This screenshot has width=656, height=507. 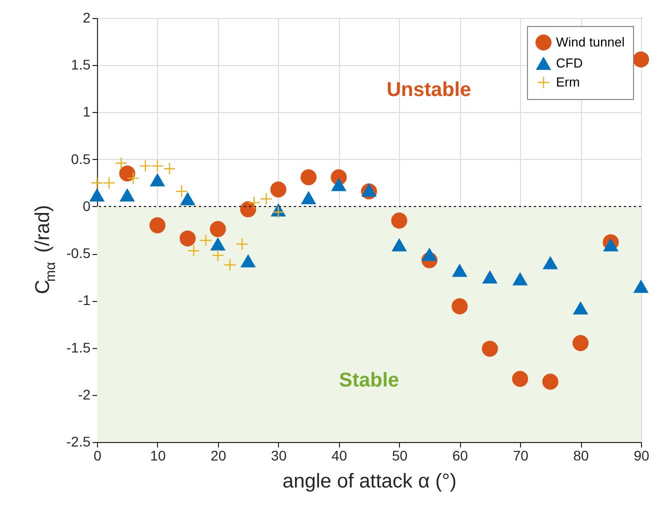 What do you see at coordinates (86, 206) in the screenshot?
I see `y-tick-label: 0` at bounding box center [86, 206].